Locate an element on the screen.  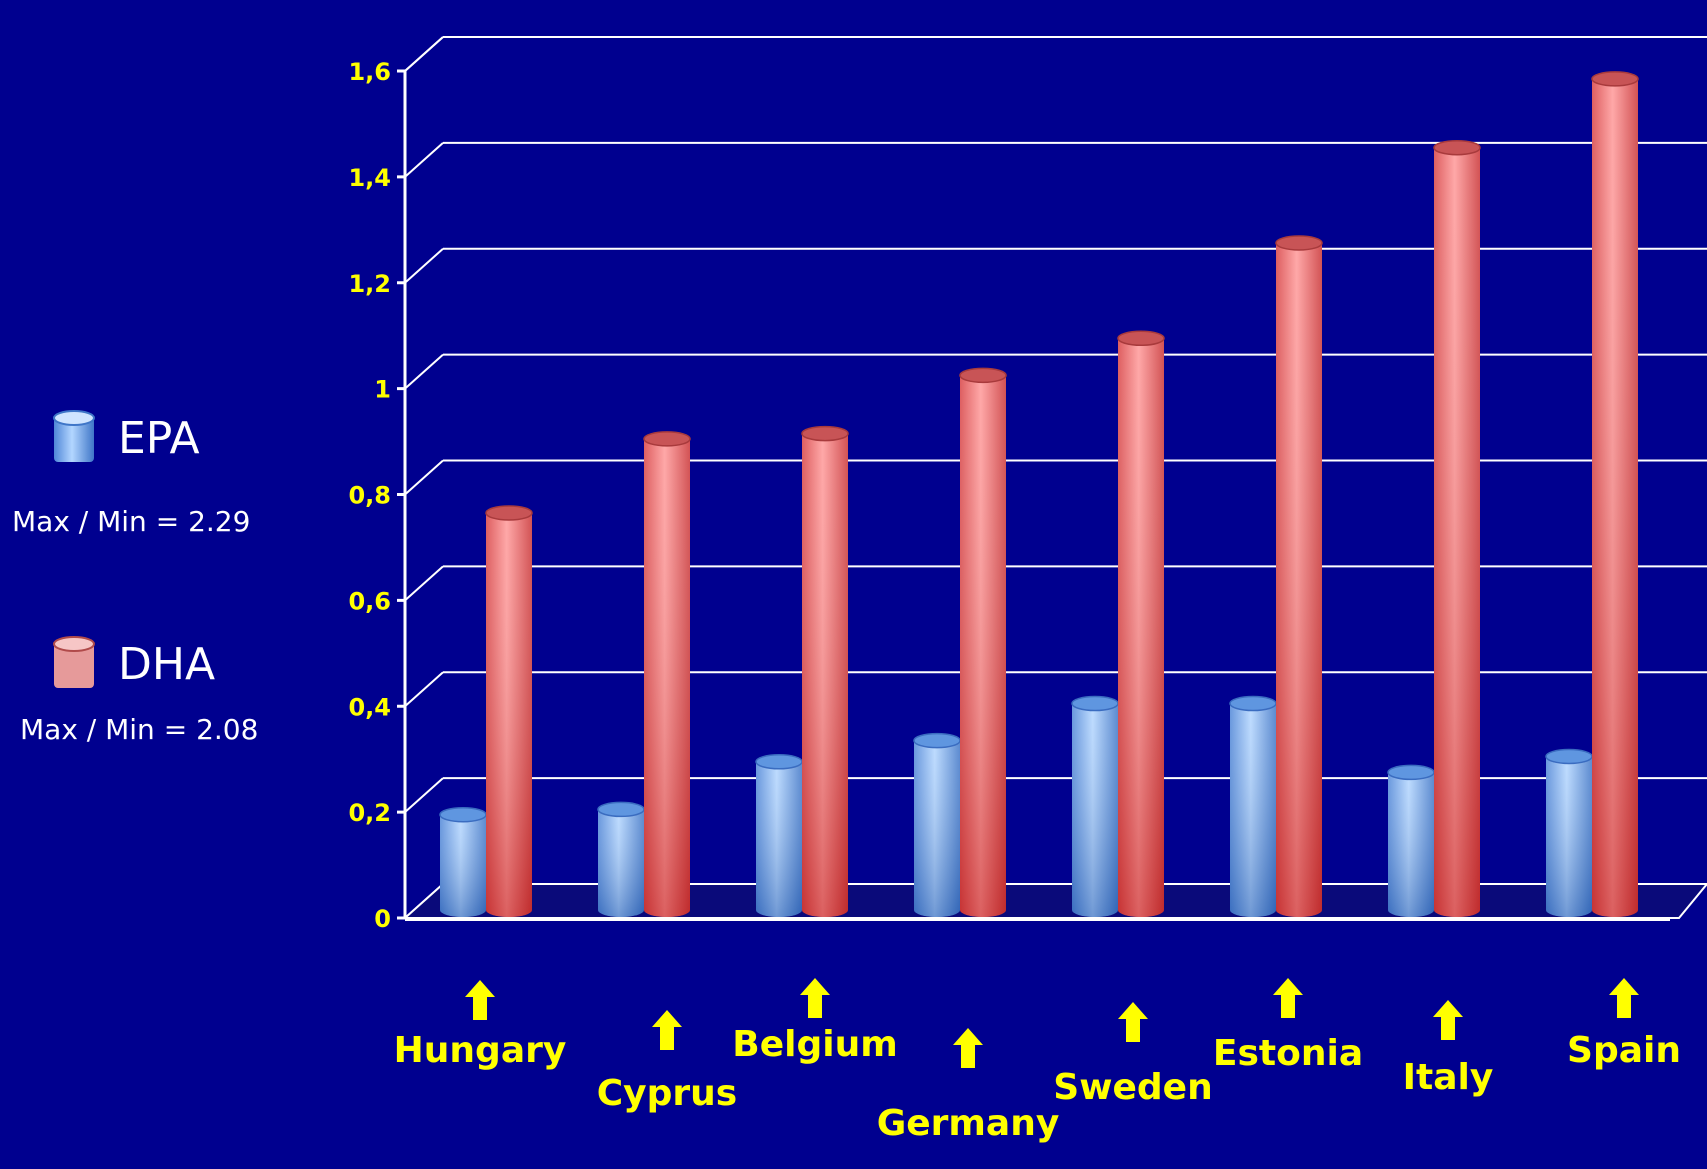
bar-epa-hungary is located at coordinates (463, 861).